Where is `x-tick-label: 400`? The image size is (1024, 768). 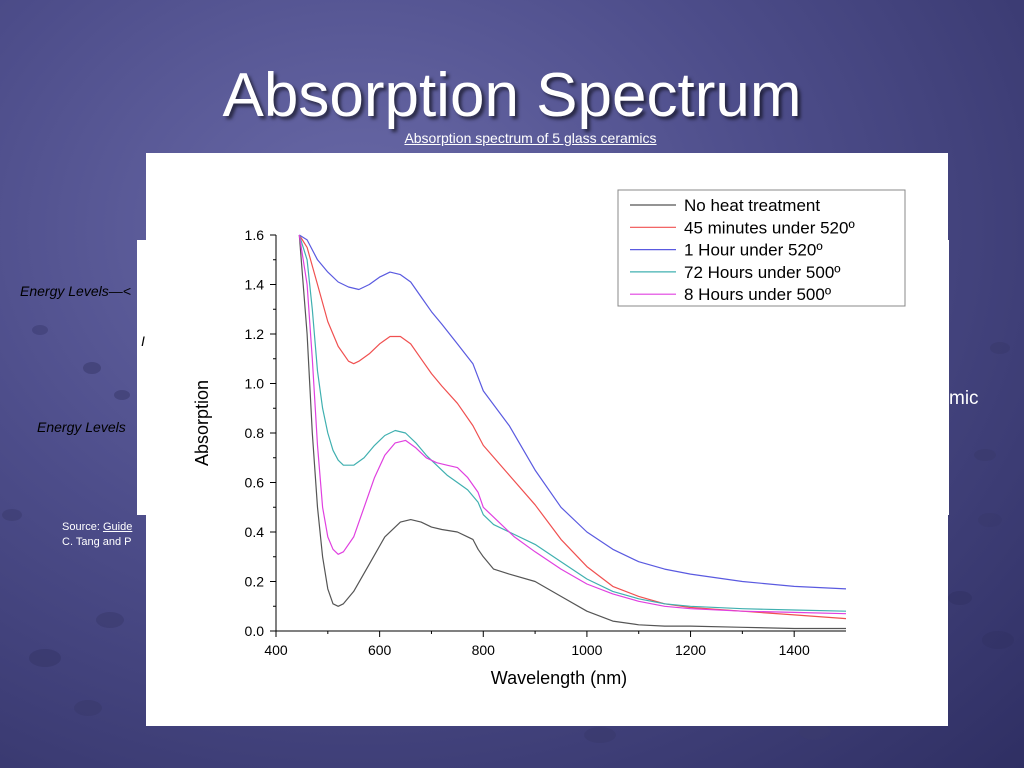
x-tick-label: 400 is located at coordinates (276, 650).